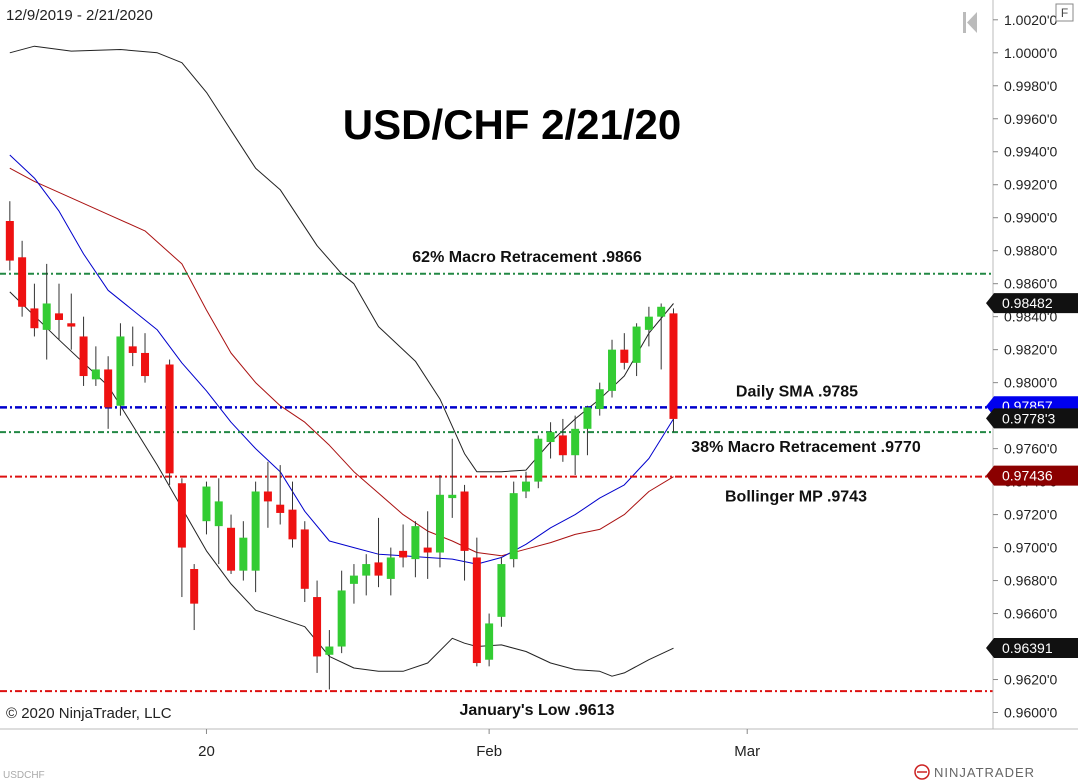 The width and height of the screenshot is (1078, 783). What do you see at coordinates (1030, 515) in the screenshot?
I see `y-tick-label-15: 0.9720'0` at bounding box center [1030, 515].